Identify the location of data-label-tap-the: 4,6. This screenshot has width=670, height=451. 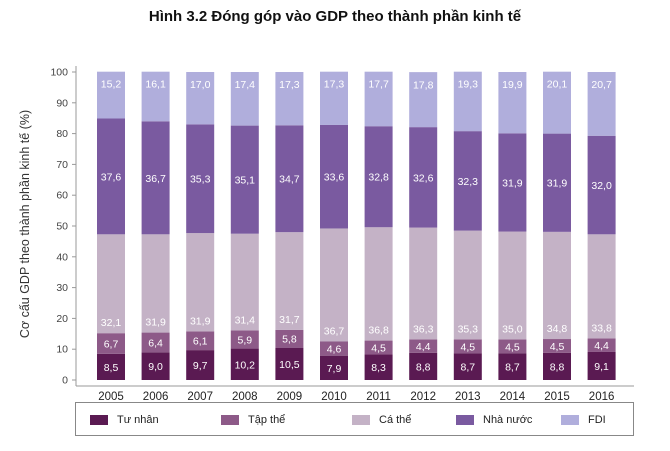
(334, 350).